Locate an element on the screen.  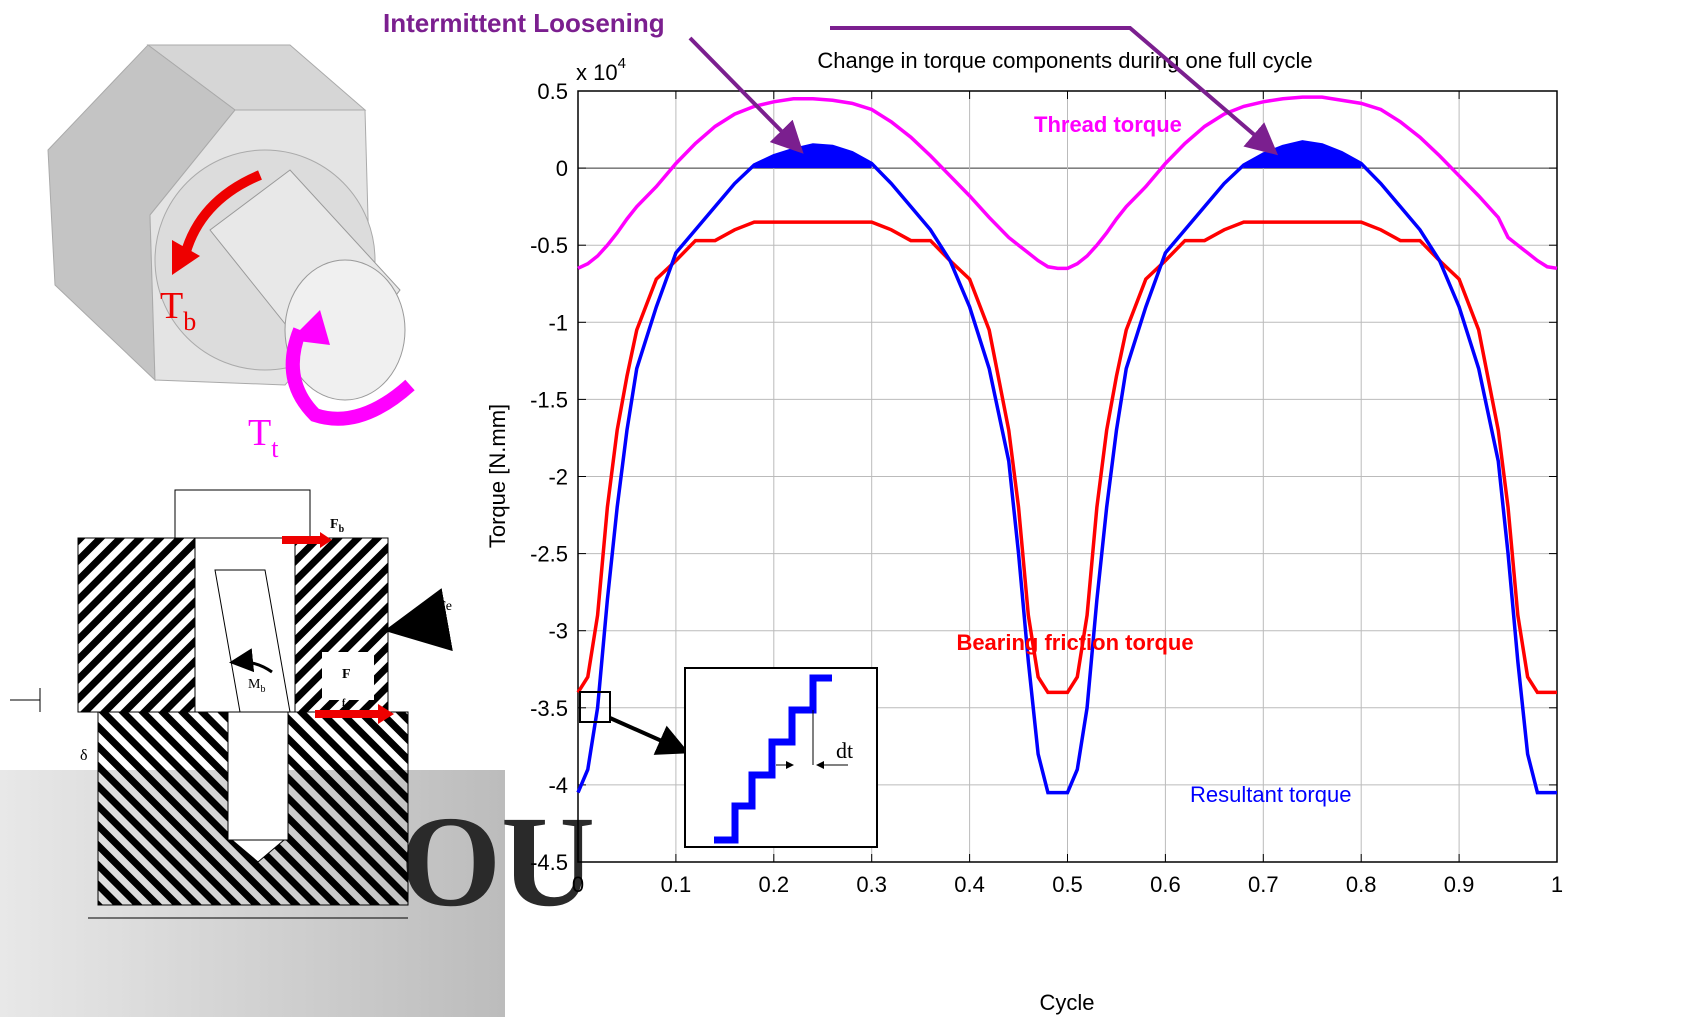
fb-label: Fb is located at coordinates (337, 526).